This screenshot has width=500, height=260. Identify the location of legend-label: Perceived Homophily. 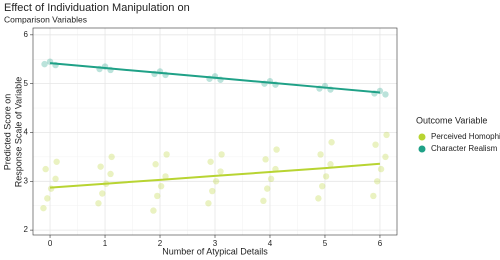
(465, 136).